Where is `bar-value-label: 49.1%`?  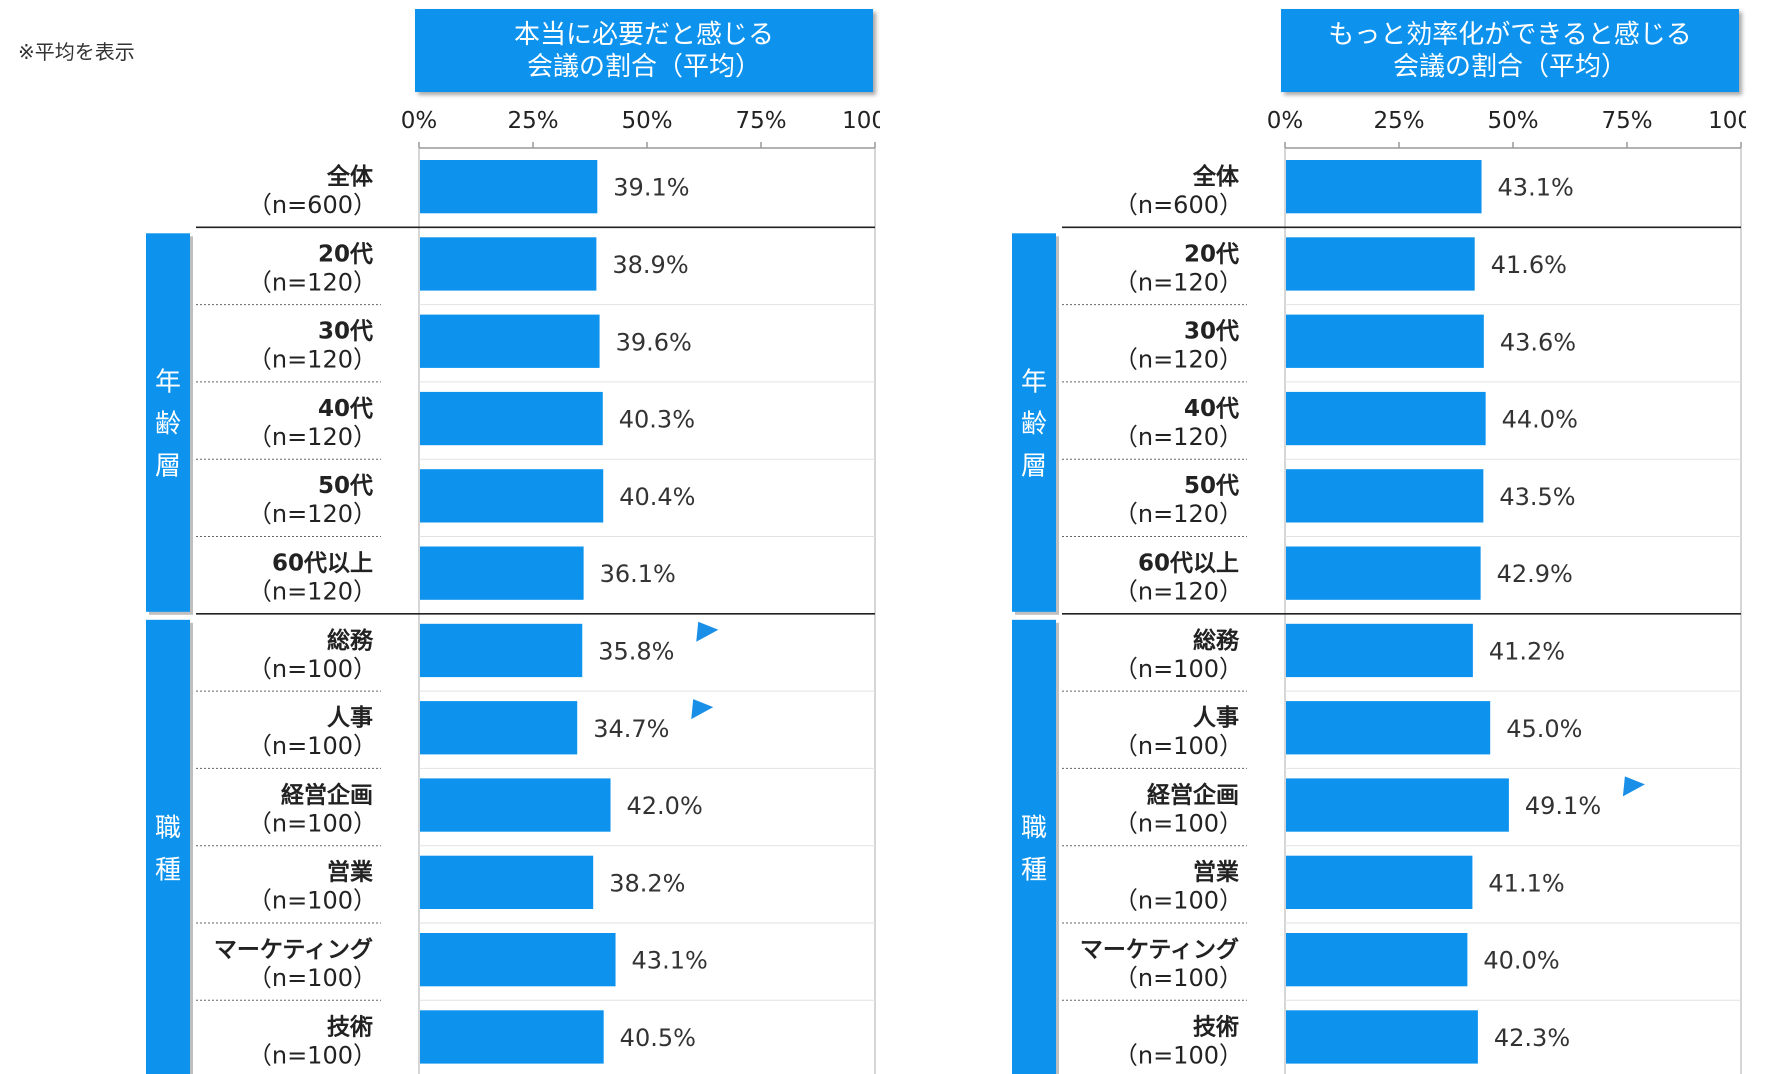 bar-value-label: 49.1% is located at coordinates (1563, 806).